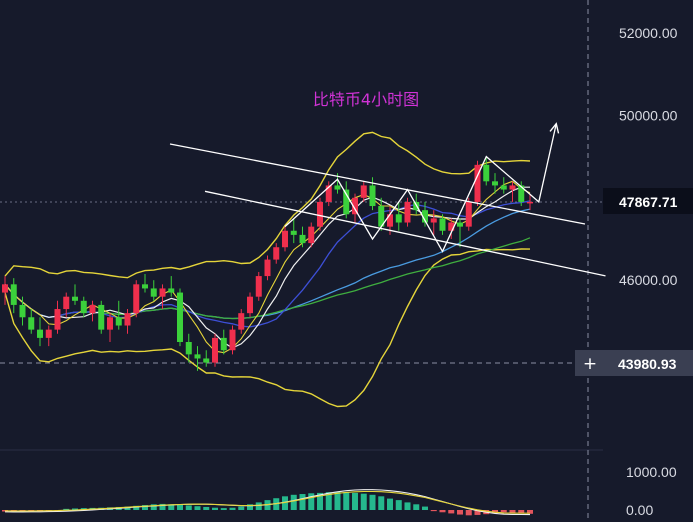 The image size is (693, 522). I want to click on macd-signal-yellow, so click(267, 502).